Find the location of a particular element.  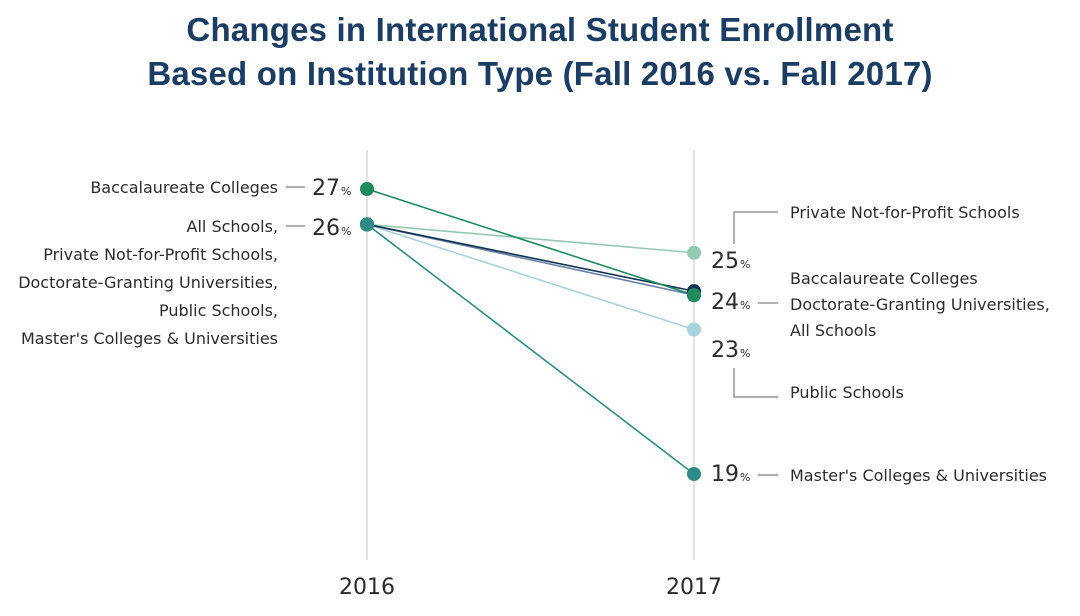

series-line-all-schools is located at coordinates (530, 257).